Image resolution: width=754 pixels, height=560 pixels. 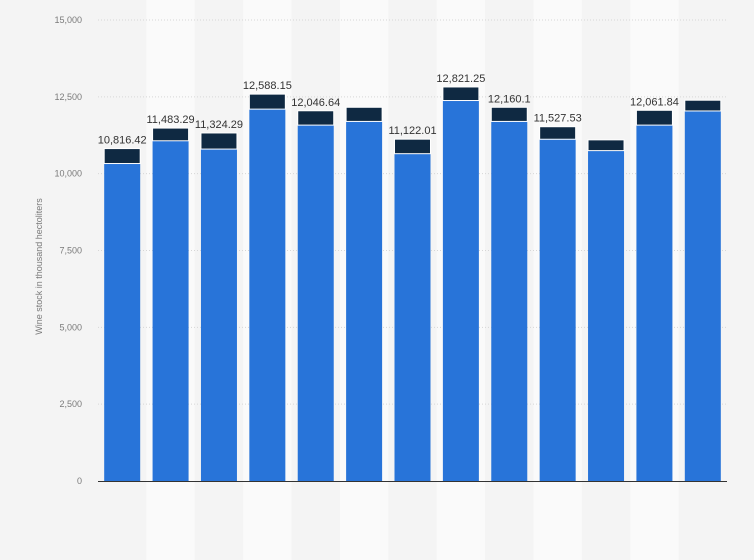 What do you see at coordinates (79, 481) in the screenshot?
I see `y-tick-label: 0` at bounding box center [79, 481].